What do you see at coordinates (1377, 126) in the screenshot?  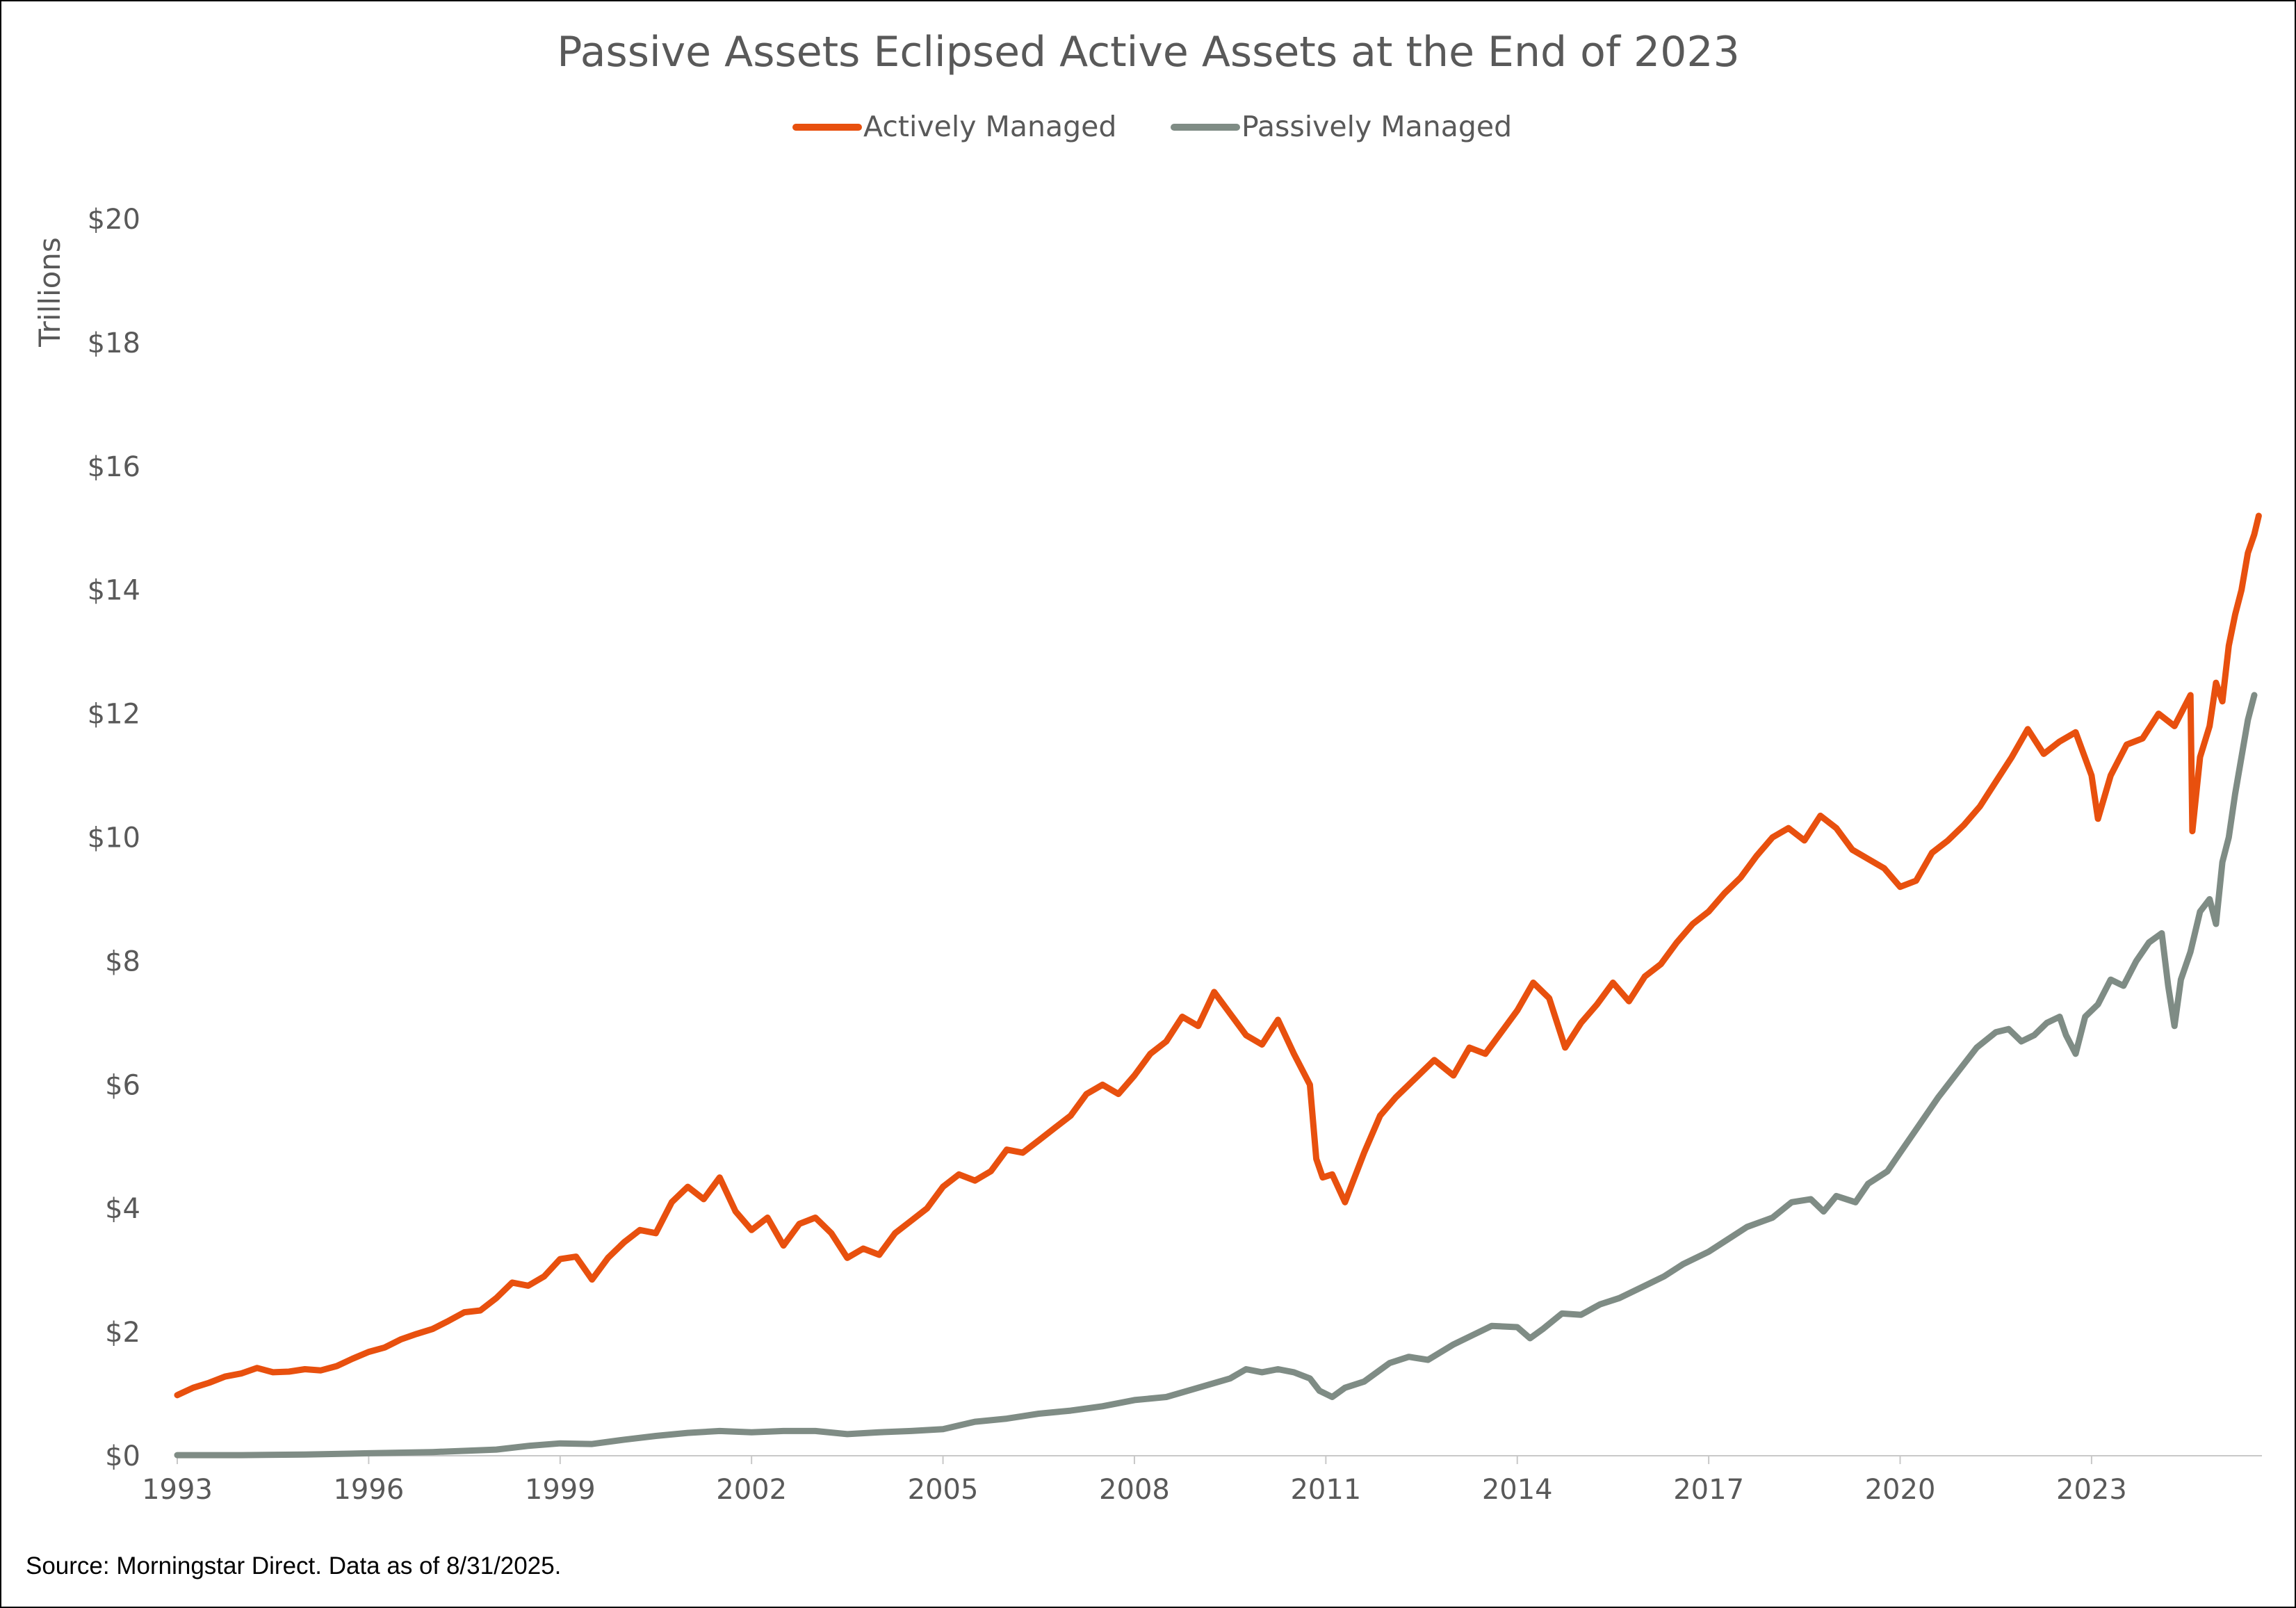 I see `legend-label-passively-managed: Passively Managed` at bounding box center [1377, 126].